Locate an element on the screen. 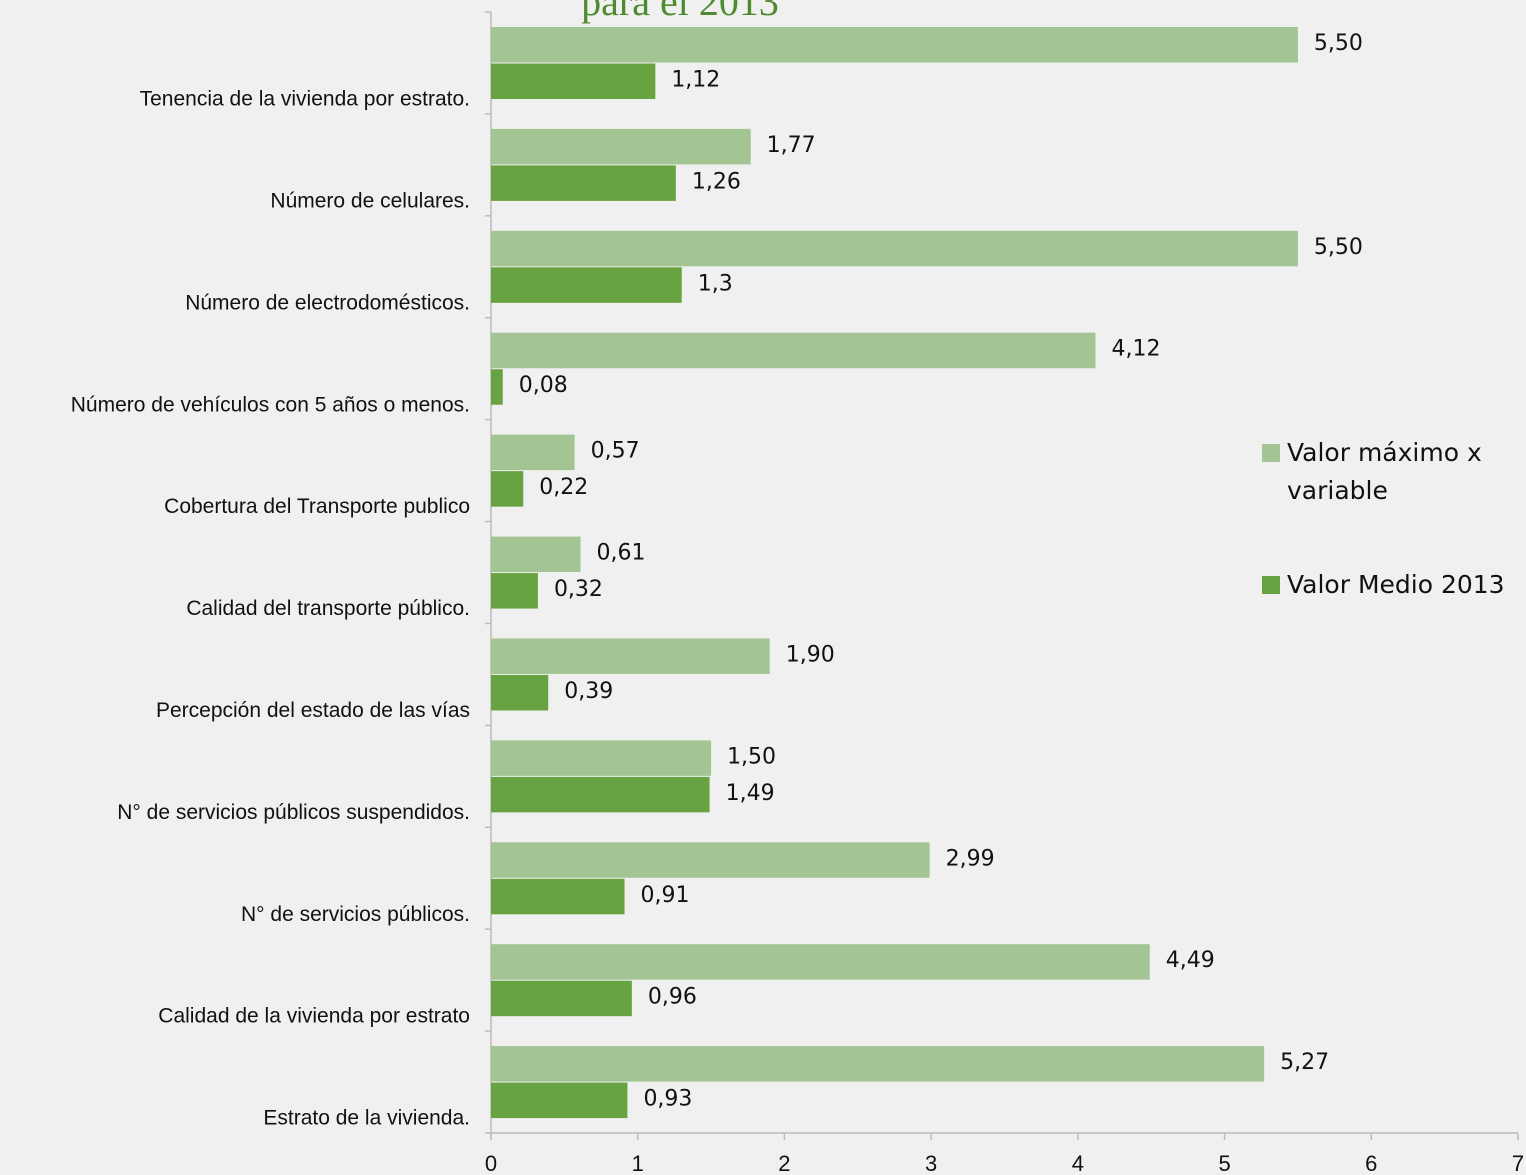 The height and width of the screenshot is (1175, 1526). category-label: Percepción del estado de las vías is located at coordinates (313, 710).